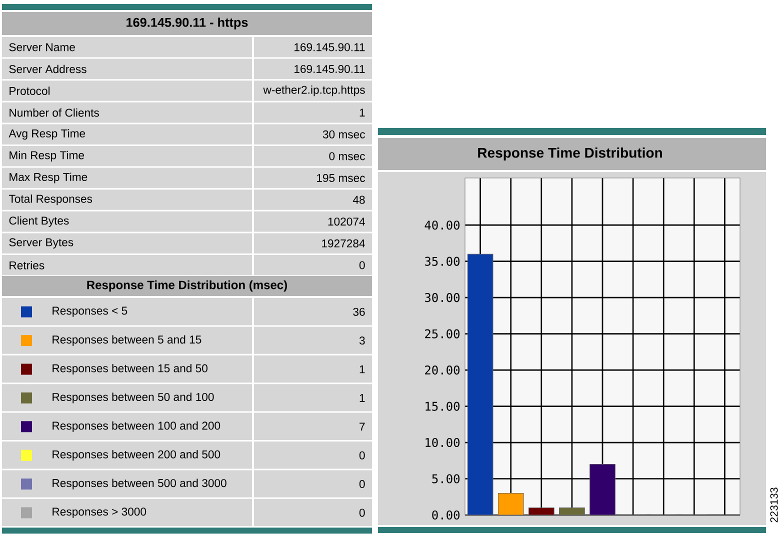  Describe the element at coordinates (359, 312) in the screenshot. I see `text: 36` at that location.